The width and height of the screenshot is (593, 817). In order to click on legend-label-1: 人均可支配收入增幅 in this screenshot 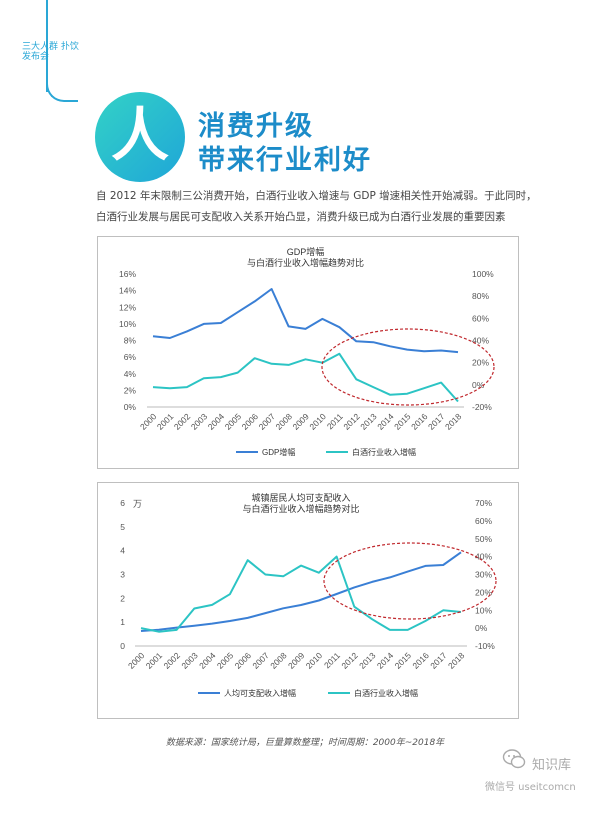, I will do `click(260, 693)`.